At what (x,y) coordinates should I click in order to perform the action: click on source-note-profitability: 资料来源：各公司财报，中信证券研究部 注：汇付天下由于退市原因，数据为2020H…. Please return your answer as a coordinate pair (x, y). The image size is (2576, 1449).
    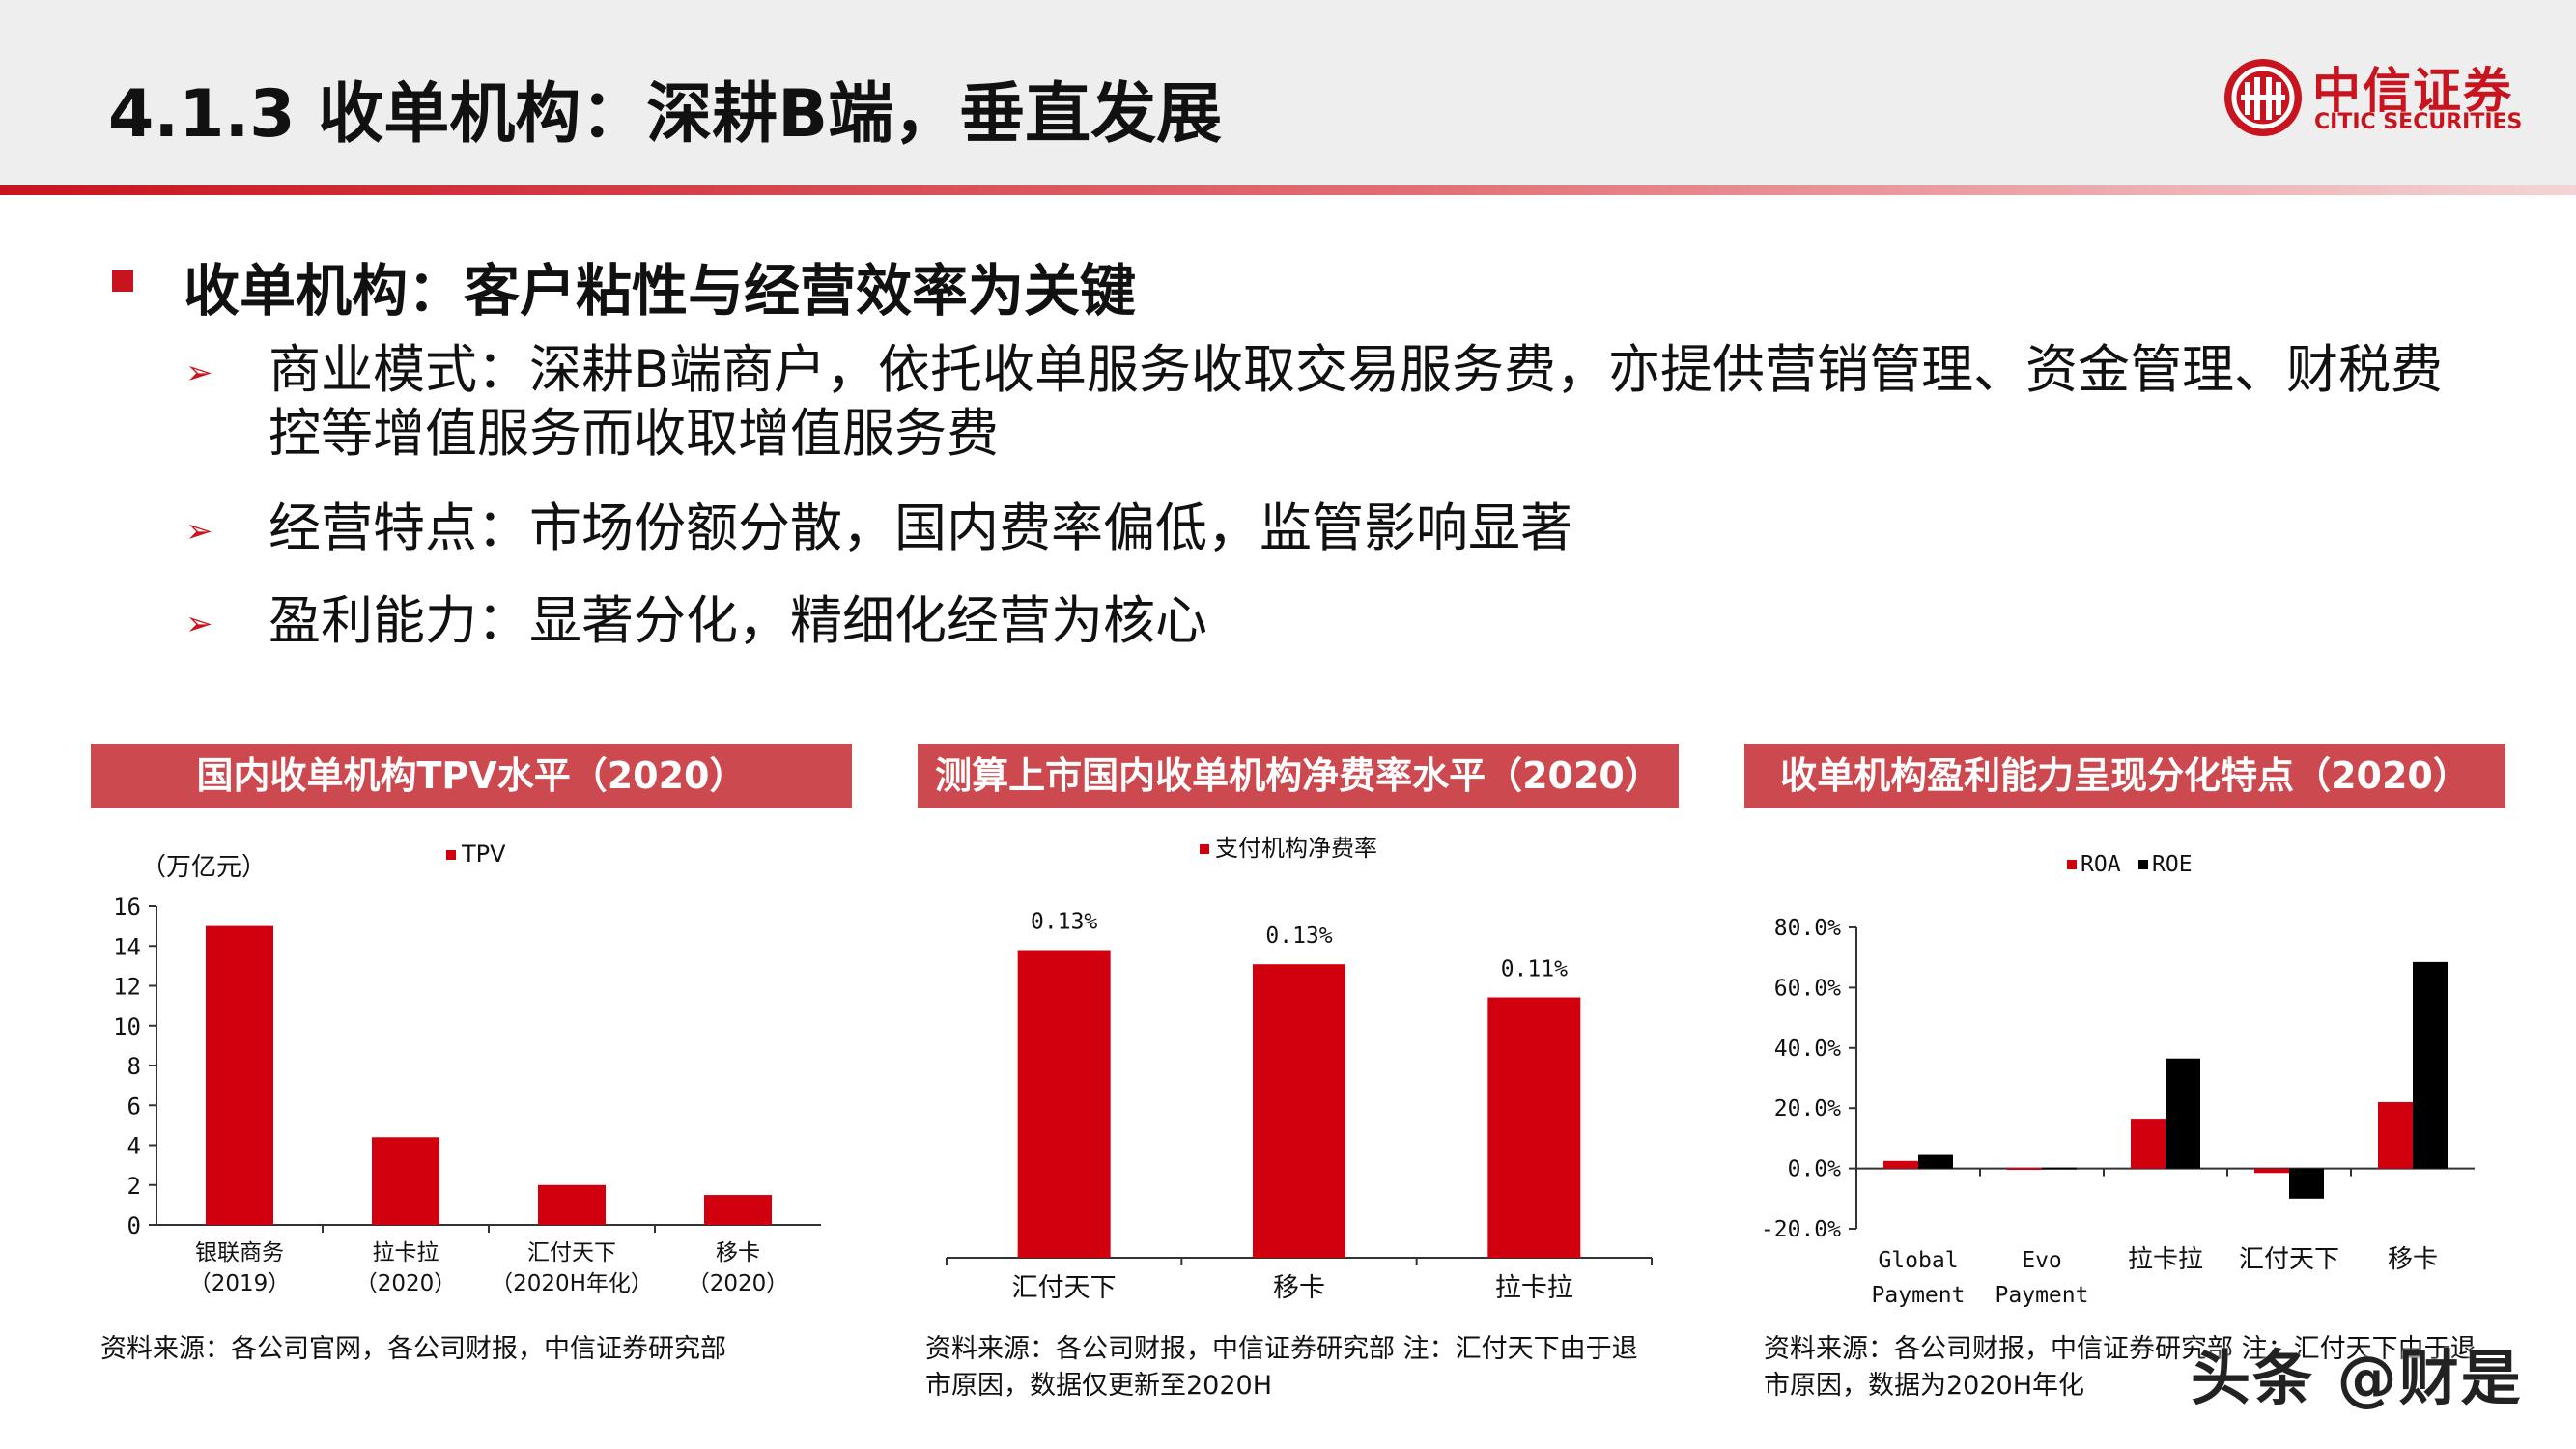
    Looking at the image, I should click on (2120, 1367).